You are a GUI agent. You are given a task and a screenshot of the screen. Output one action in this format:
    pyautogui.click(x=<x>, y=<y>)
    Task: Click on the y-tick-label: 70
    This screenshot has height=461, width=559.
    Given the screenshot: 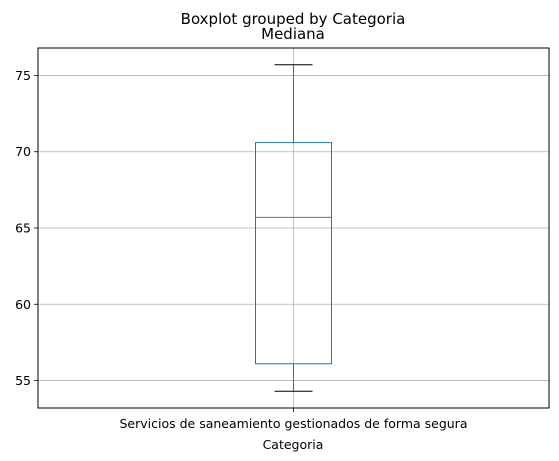 What is the action you would take?
    pyautogui.click(x=23, y=151)
    